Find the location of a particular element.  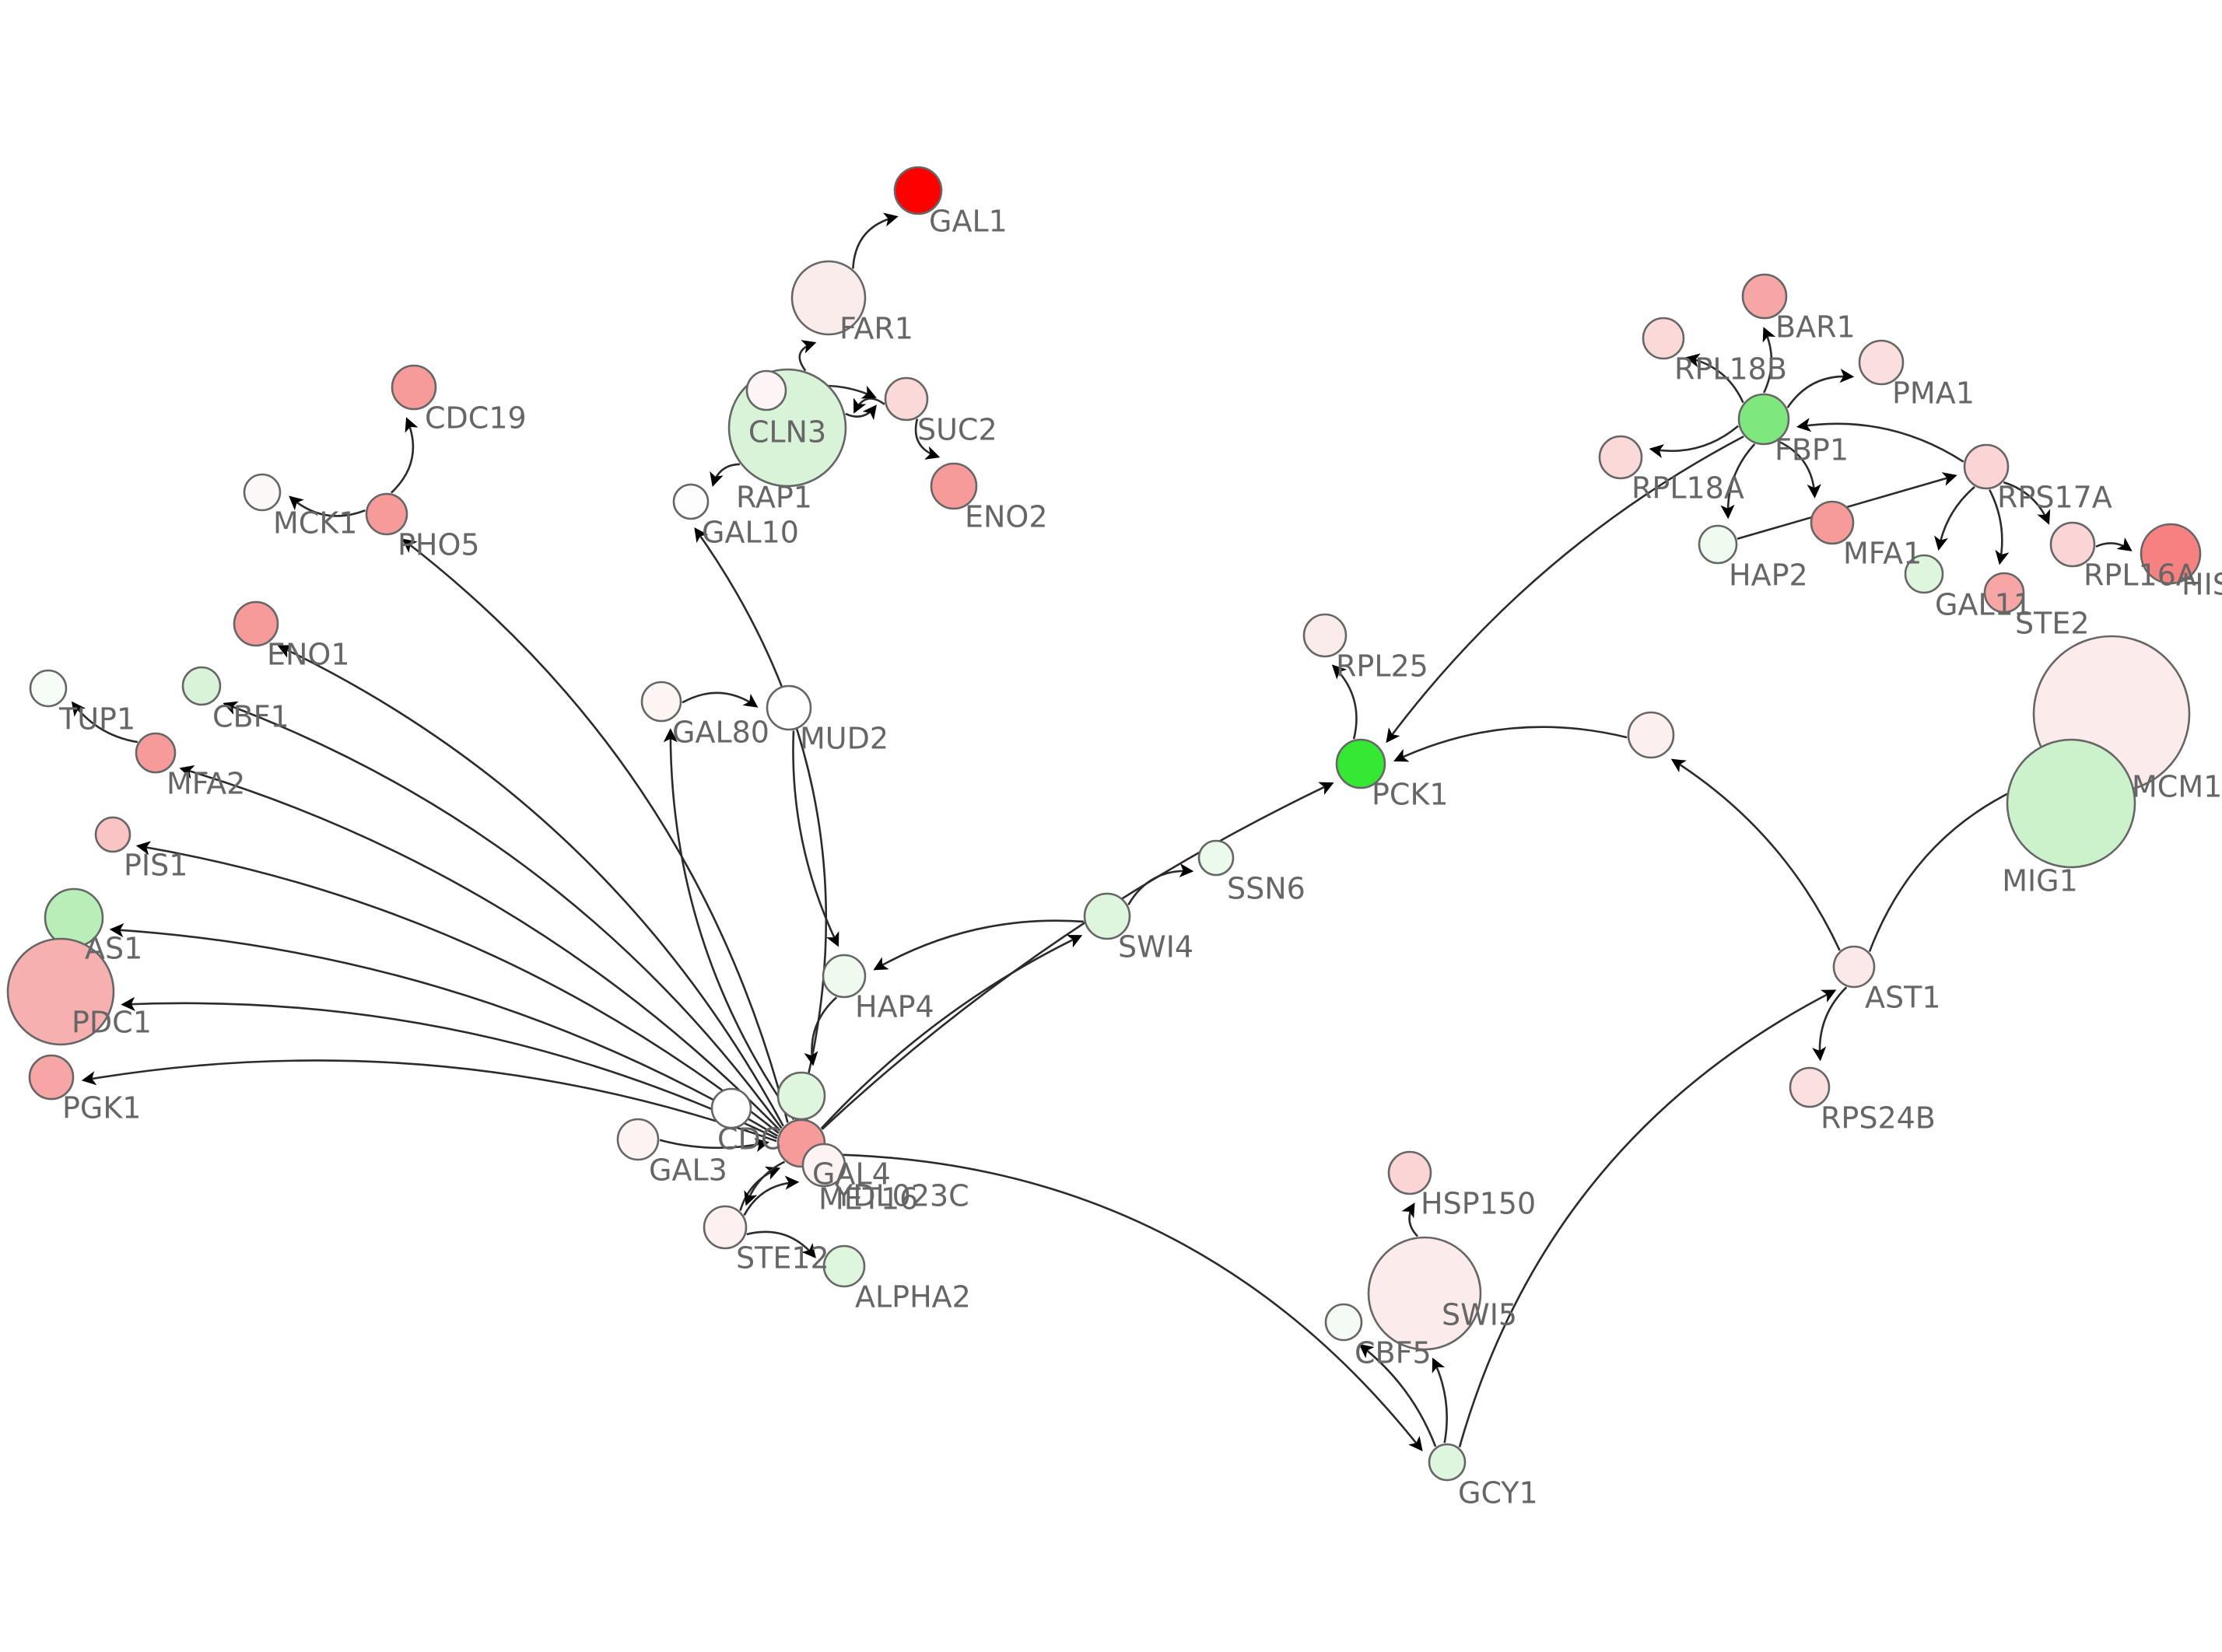

node-pma1 is located at coordinates (1881, 363).